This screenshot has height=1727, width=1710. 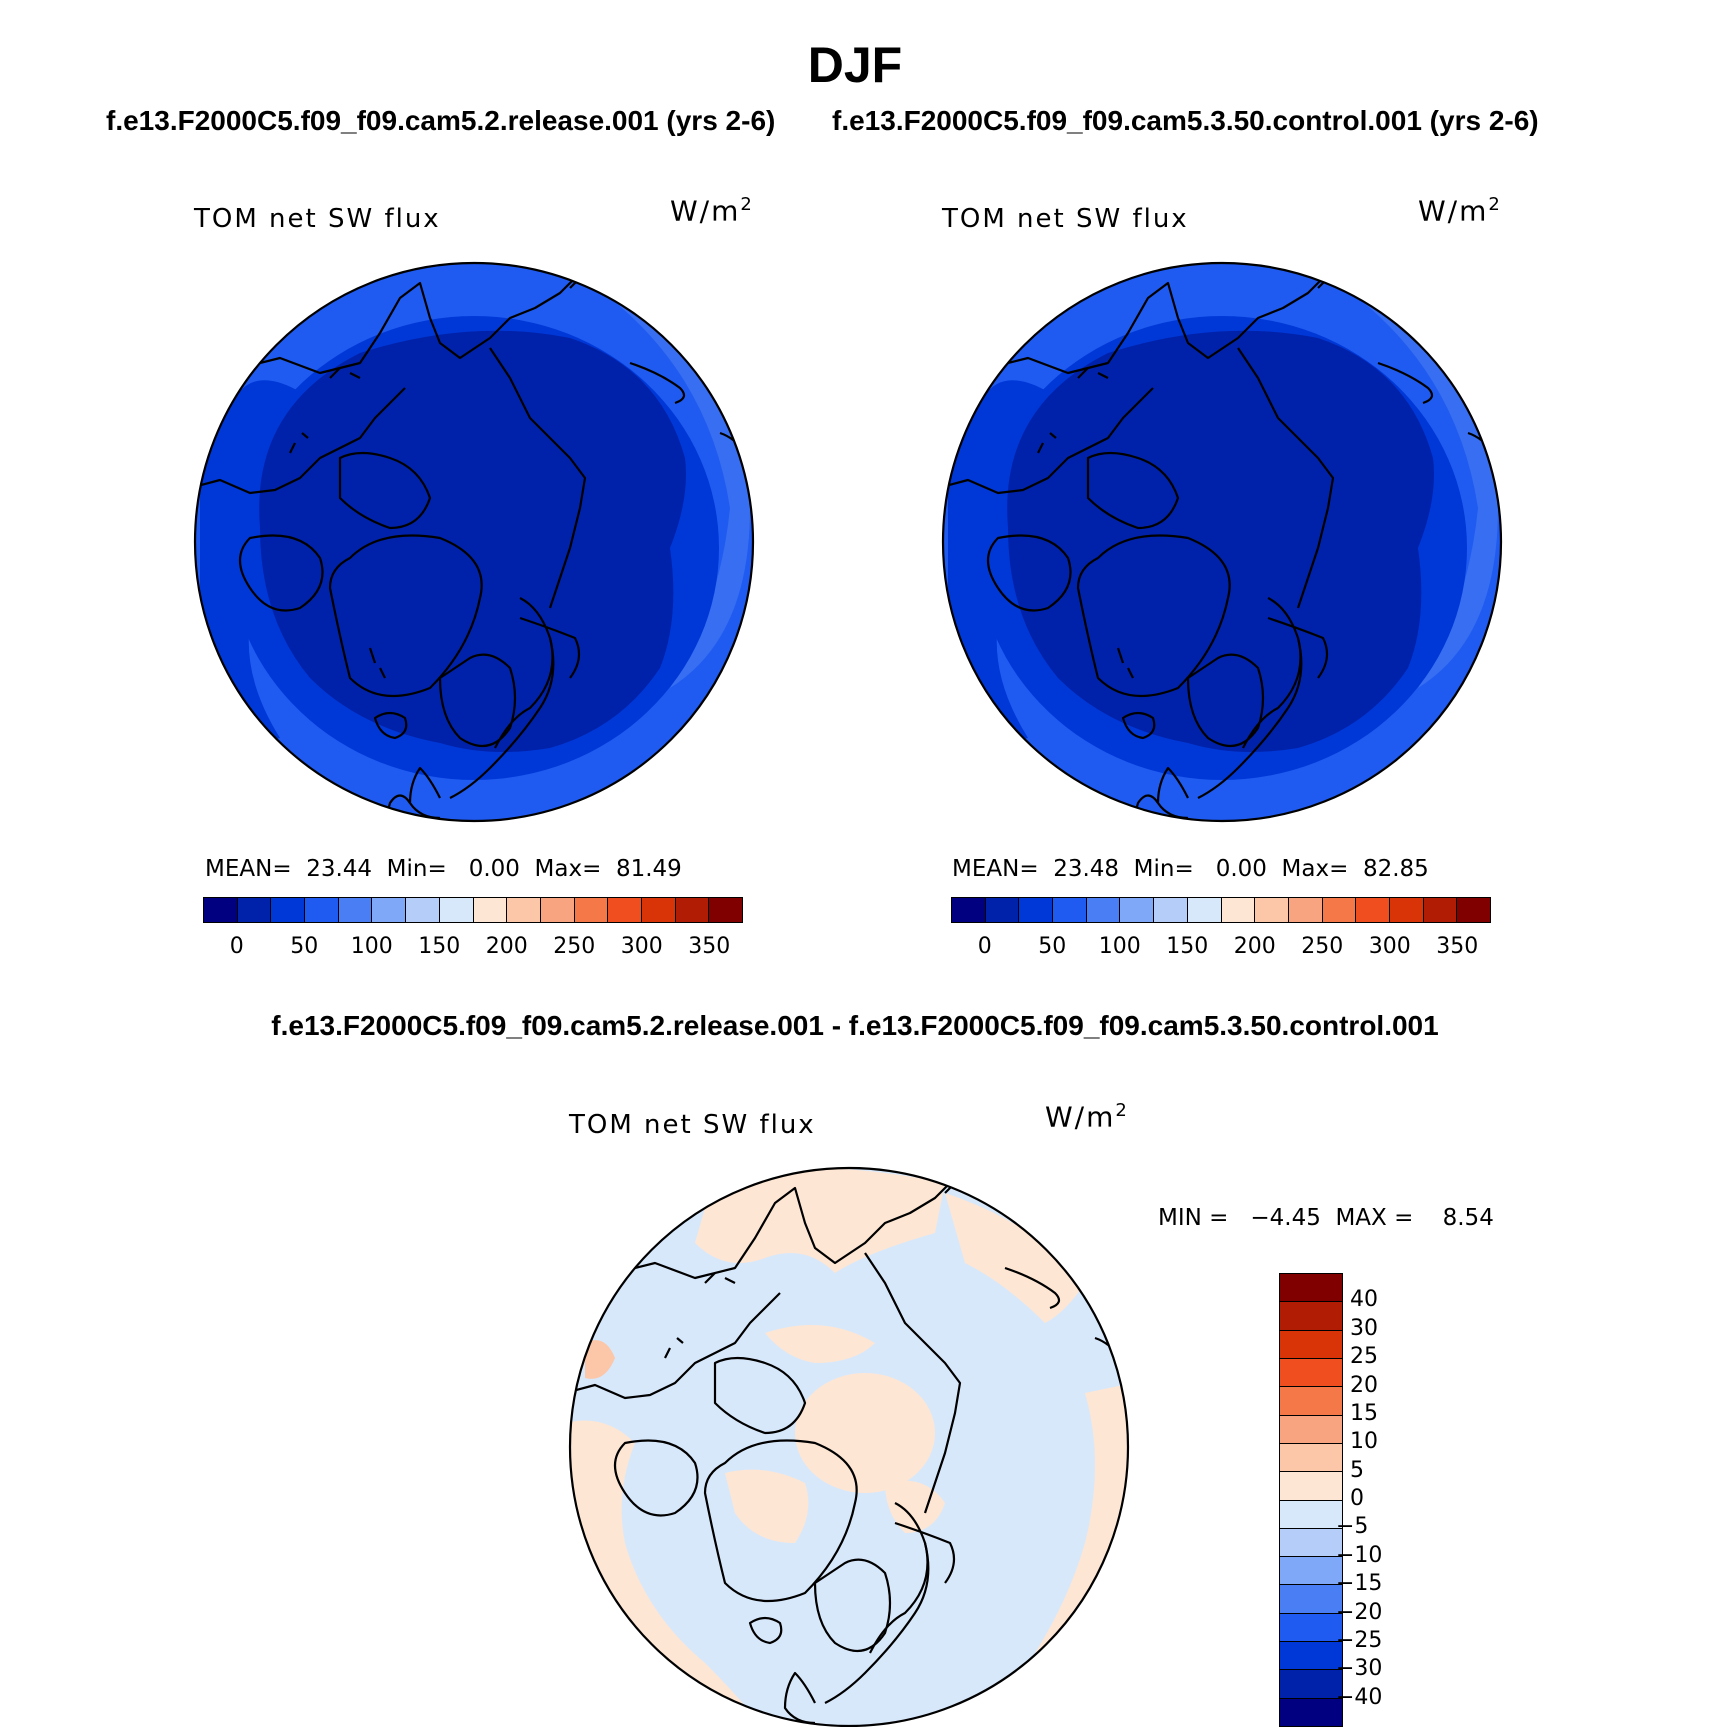 I want to click on colorbar-tick-label: −15, so click(x=1359, y=1584).